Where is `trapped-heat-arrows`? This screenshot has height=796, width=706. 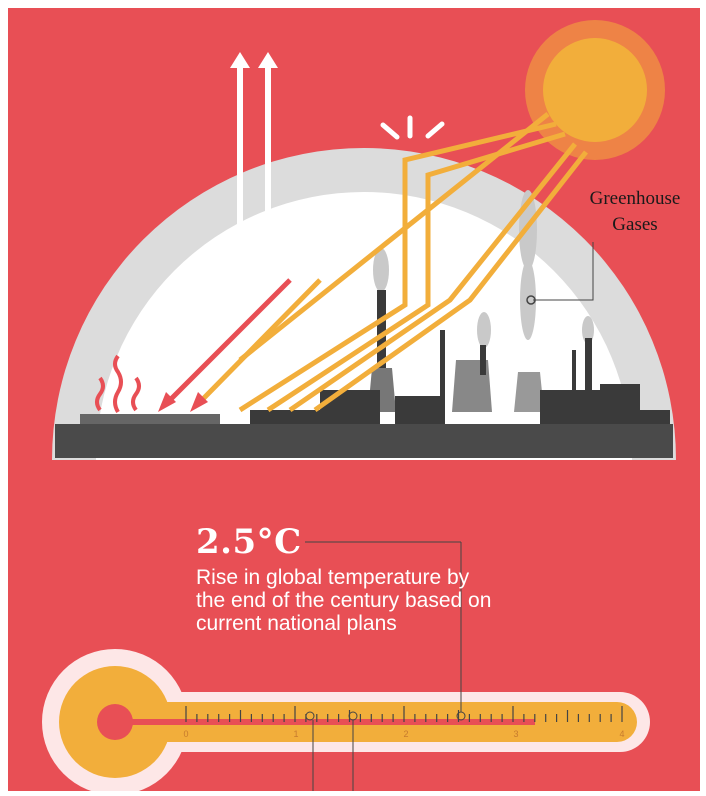
trapped-heat-arrows is located at coordinates (240, 345).